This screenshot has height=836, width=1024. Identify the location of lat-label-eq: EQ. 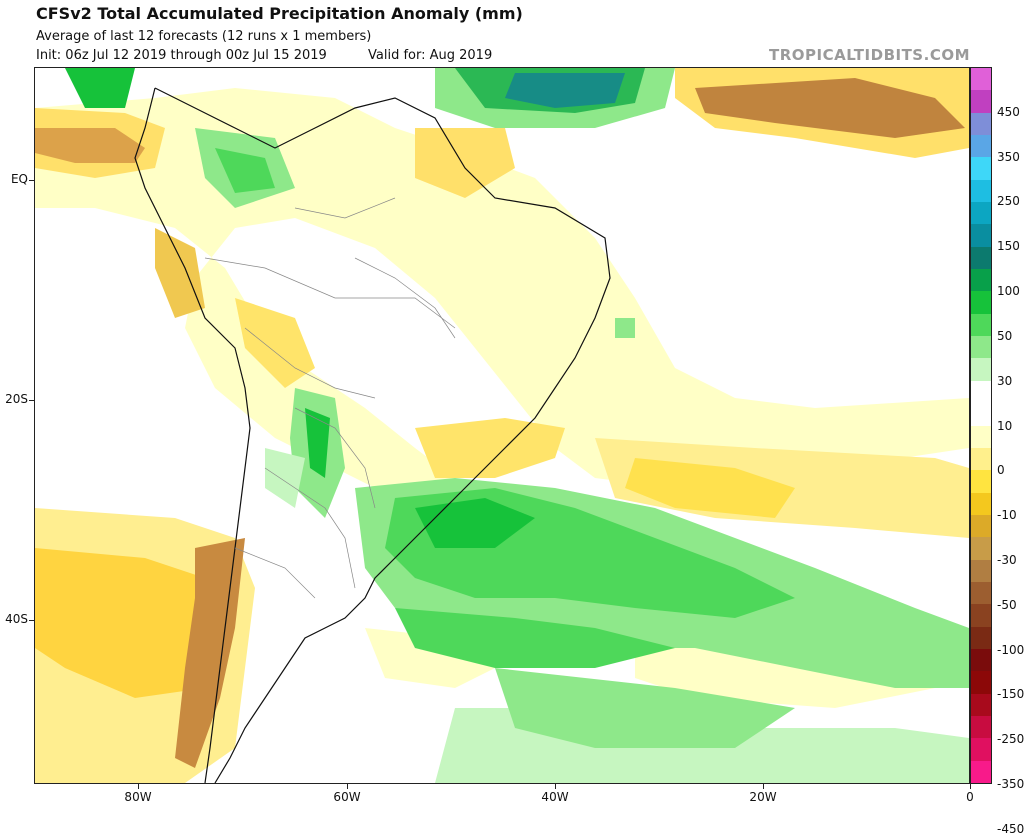
(19, 179).